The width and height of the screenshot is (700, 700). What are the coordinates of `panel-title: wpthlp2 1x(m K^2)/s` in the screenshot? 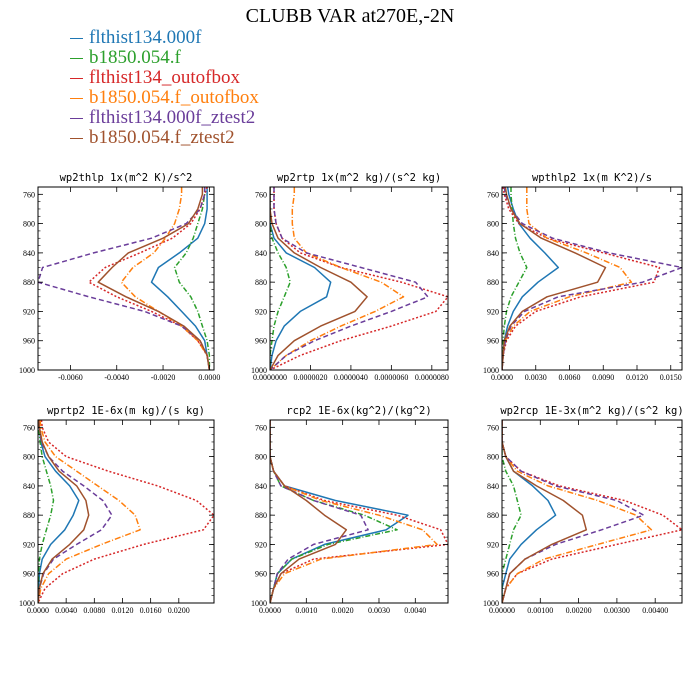 It's located at (592, 178).